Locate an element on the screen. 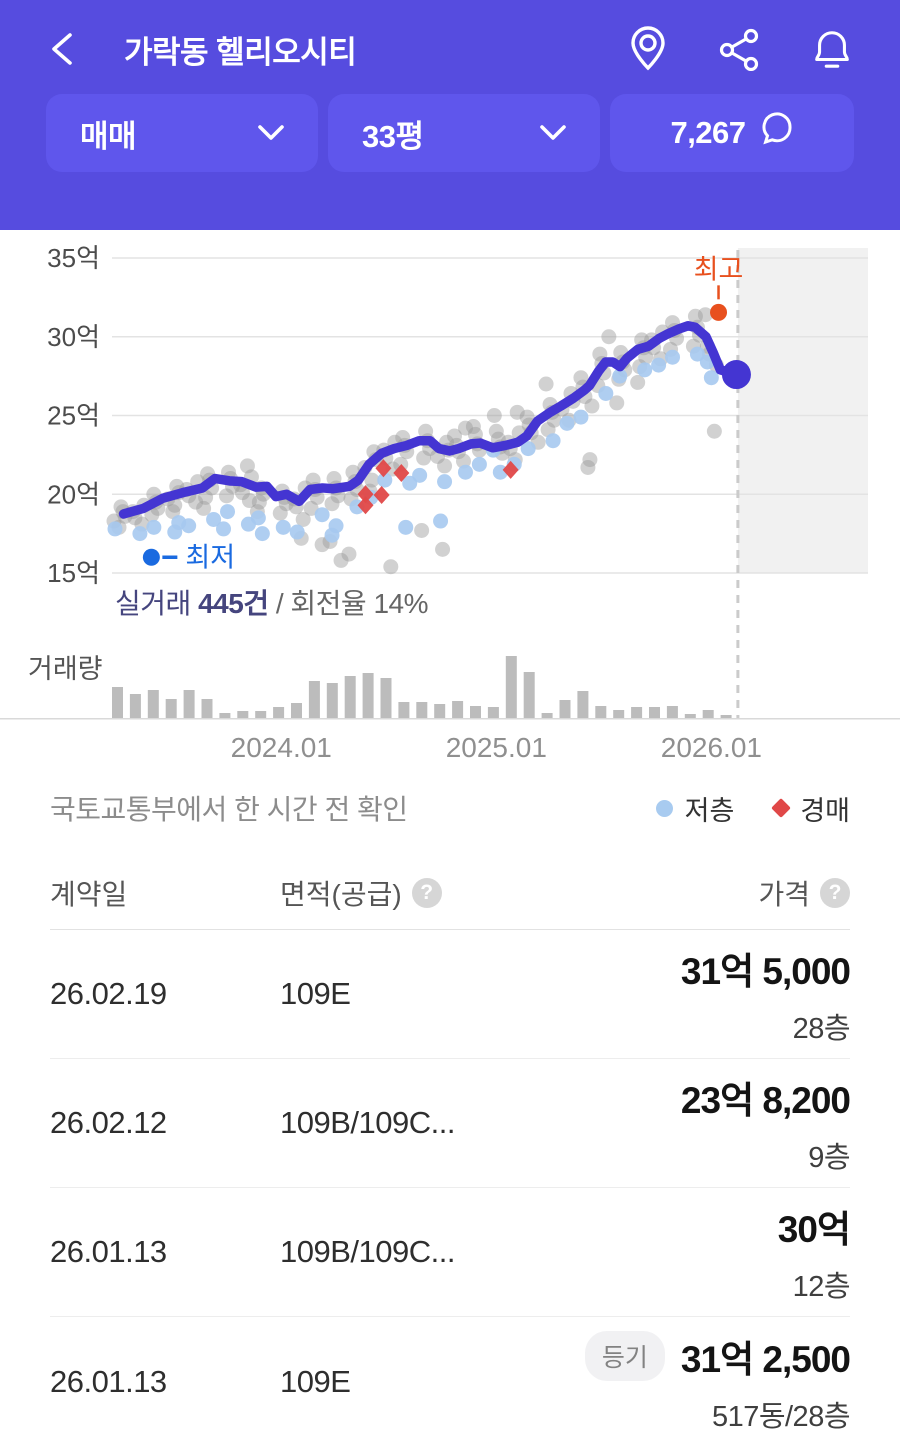 This screenshot has width=900, height=1446. share-icon is located at coordinates (740, 49).